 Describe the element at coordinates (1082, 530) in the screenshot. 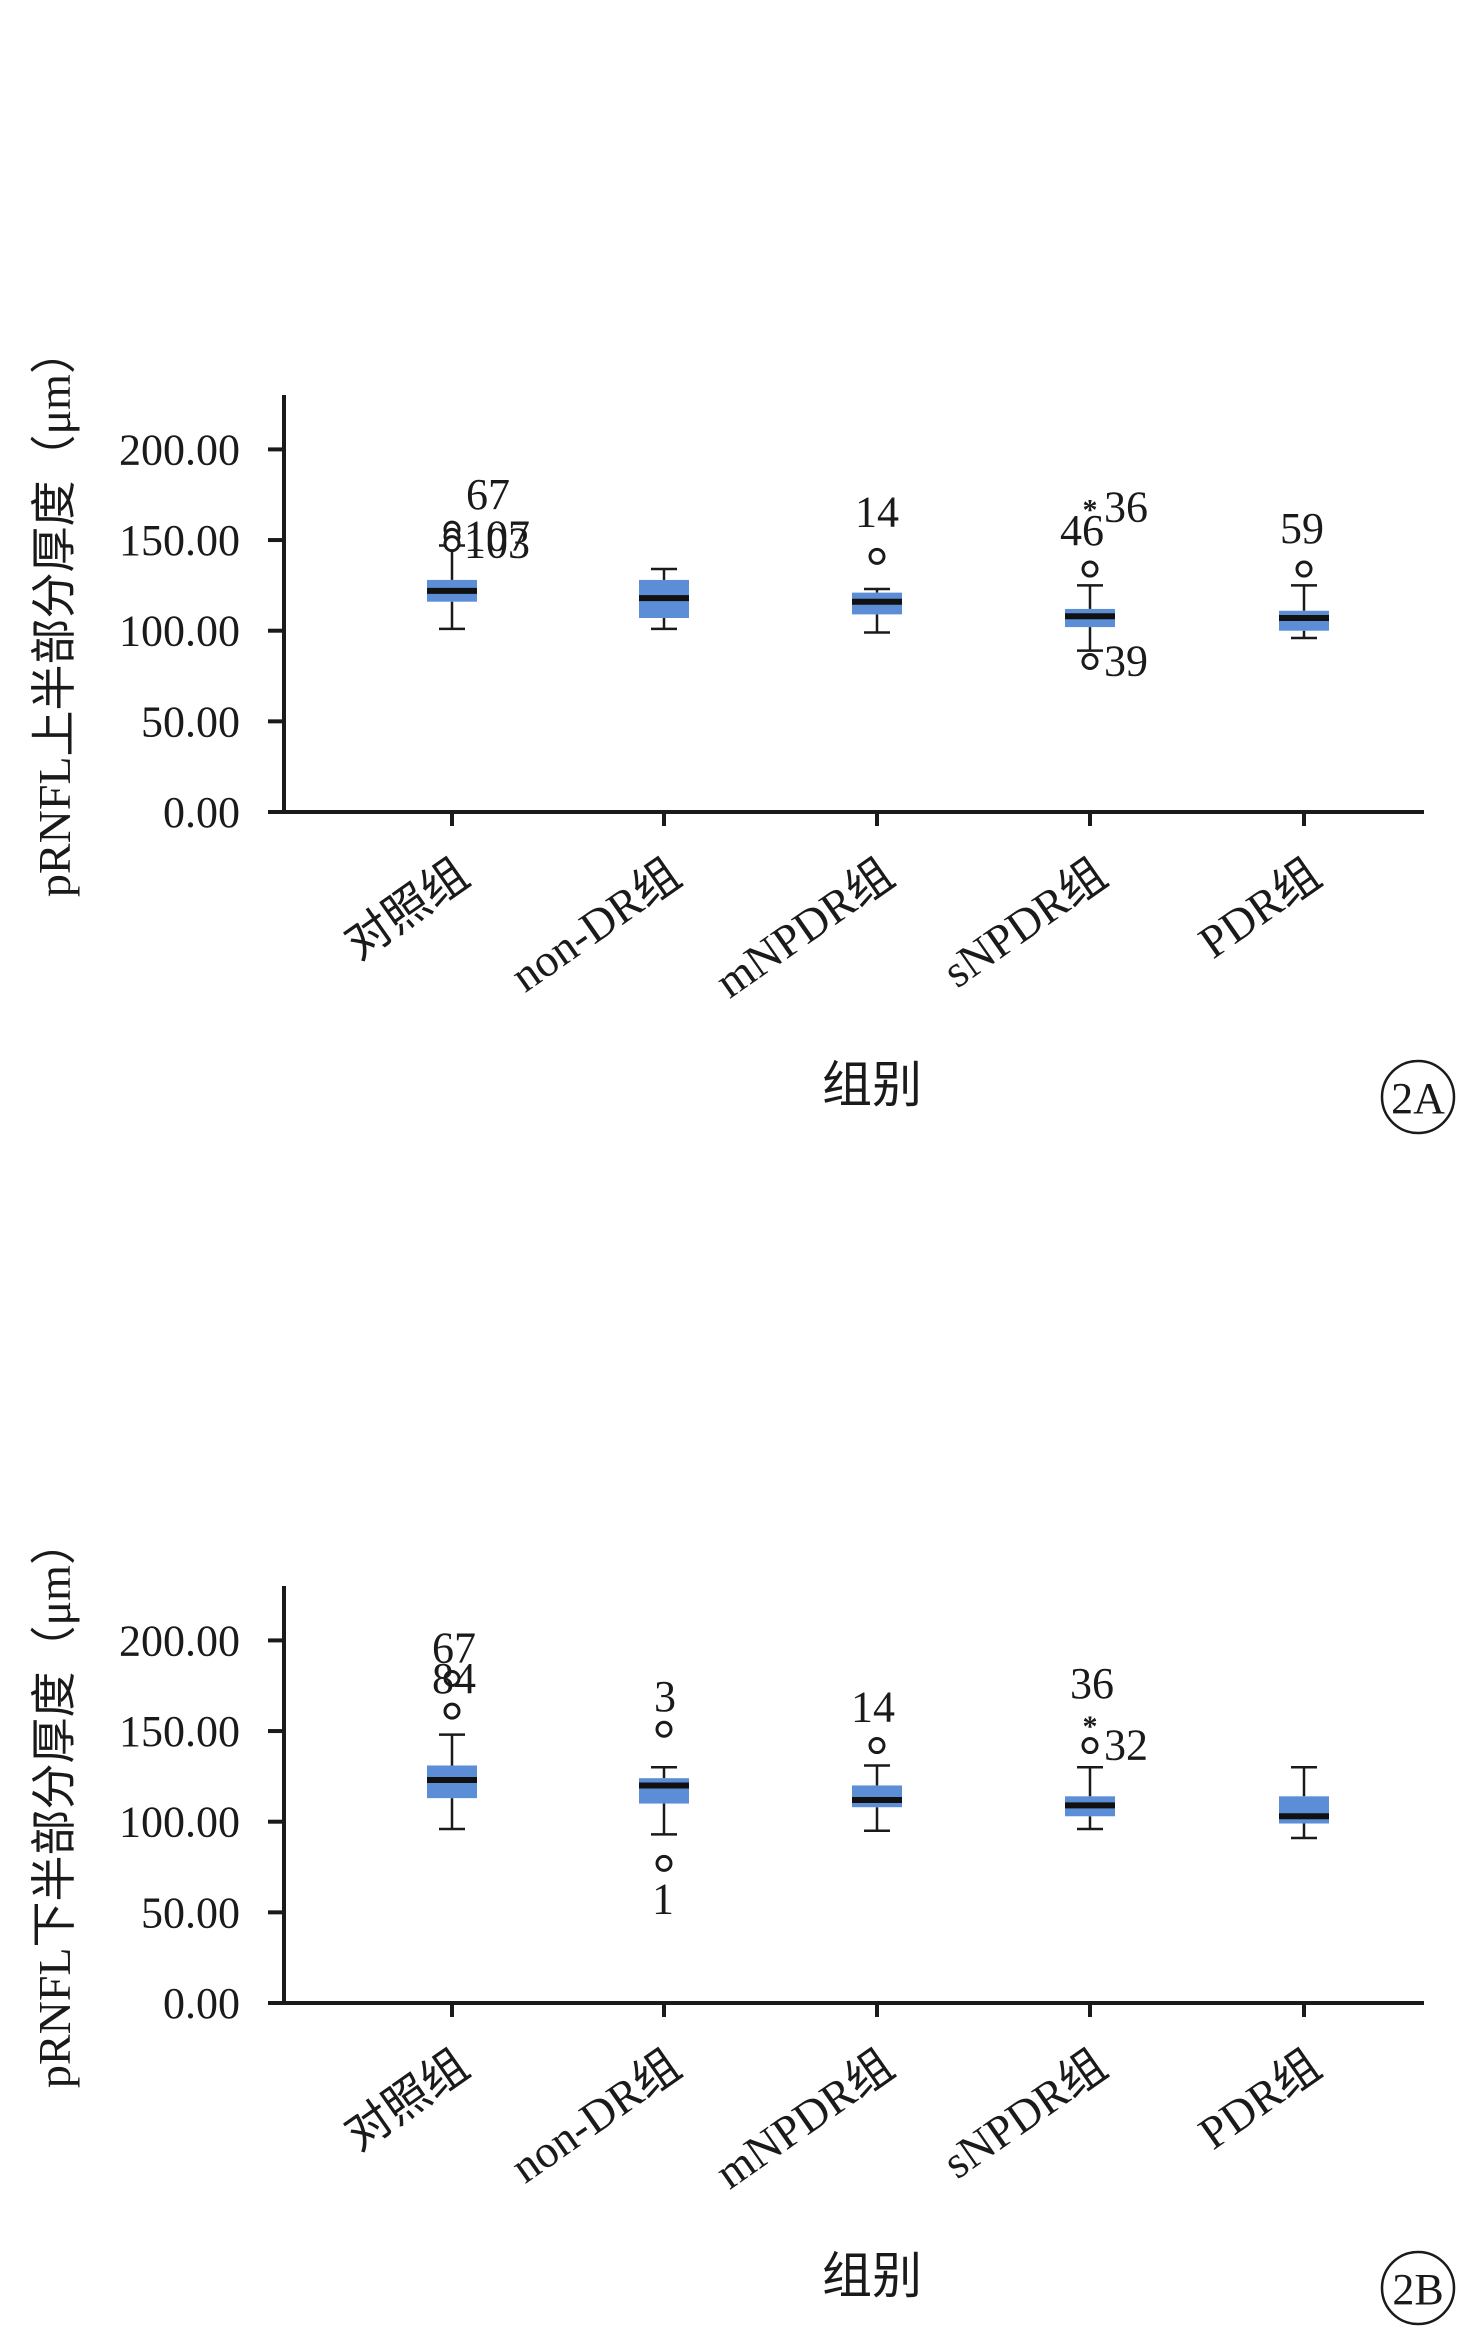

I see `outlier-label: 46` at that location.